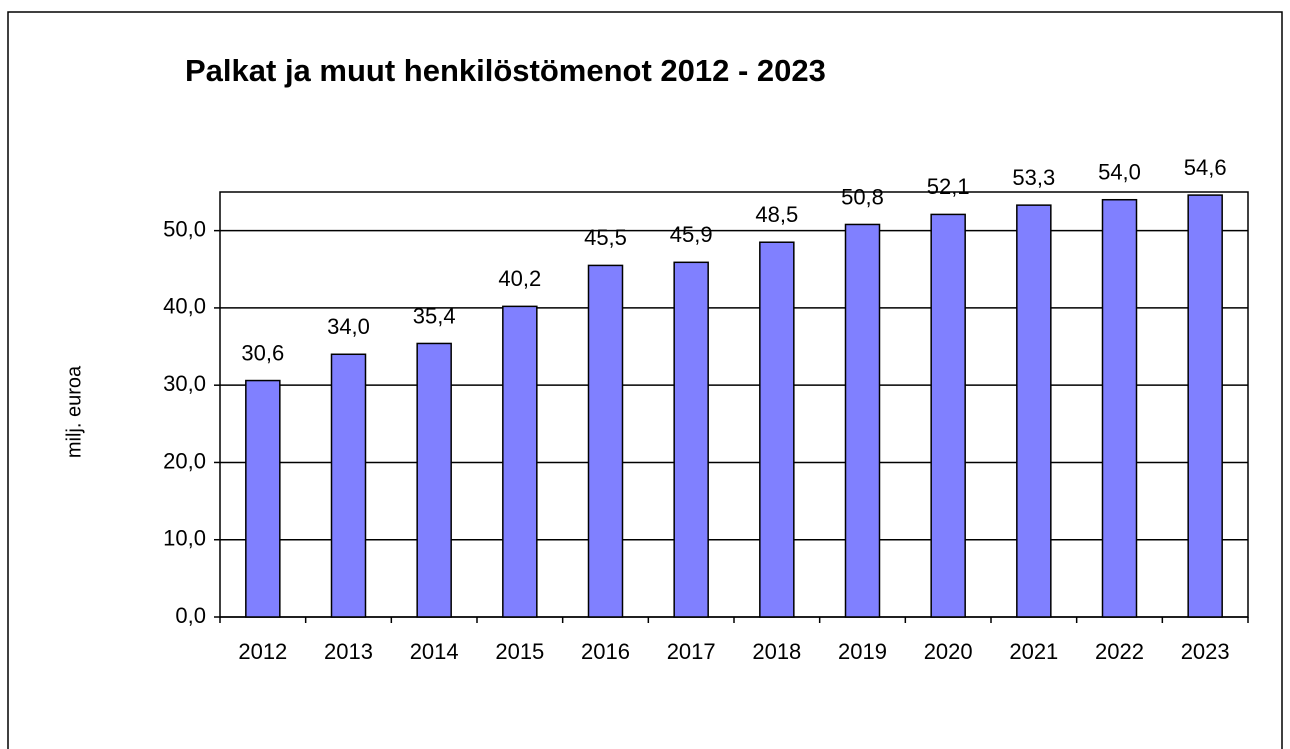 The height and width of the screenshot is (749, 1290). Describe the element at coordinates (605, 237) in the screenshot. I see `data-label: 45,5` at that location.